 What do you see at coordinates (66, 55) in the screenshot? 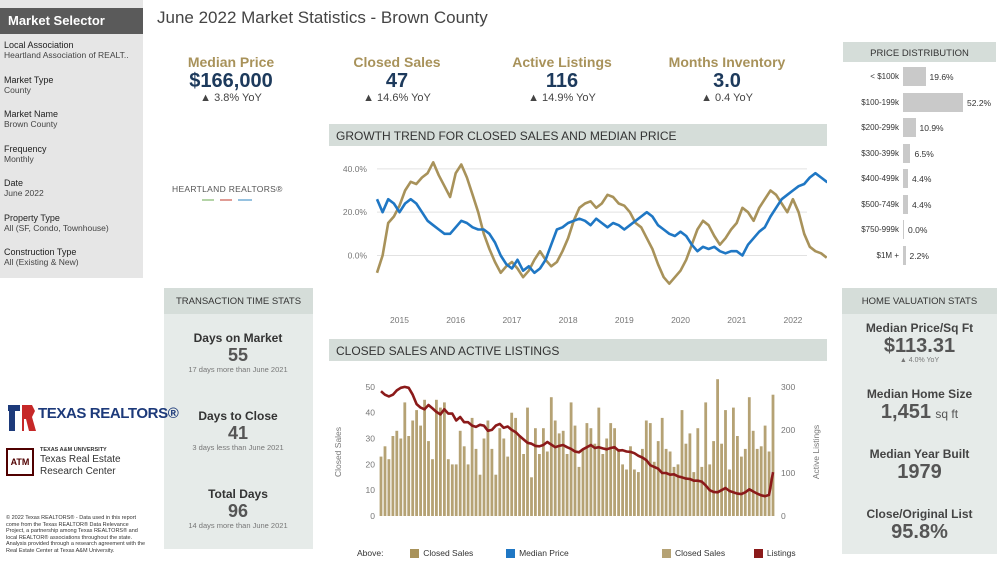
I see `selector-value: Heartland Association of REALT..` at bounding box center [66, 55].